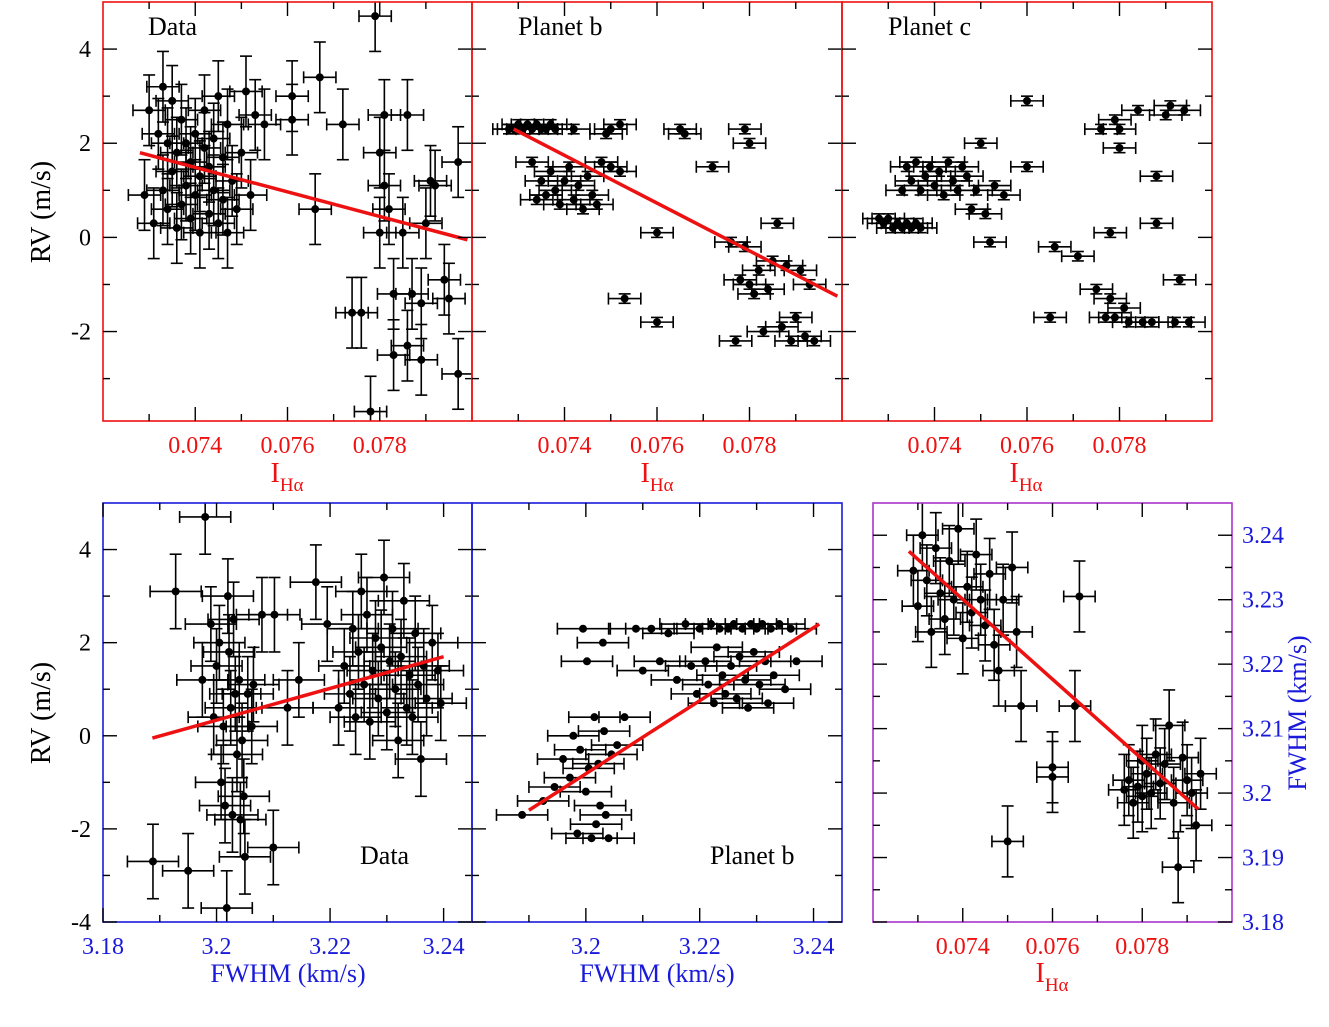 The image size is (1329, 1027). I want to click on panel-title-top-planet-b: Planet b, so click(560, 26).